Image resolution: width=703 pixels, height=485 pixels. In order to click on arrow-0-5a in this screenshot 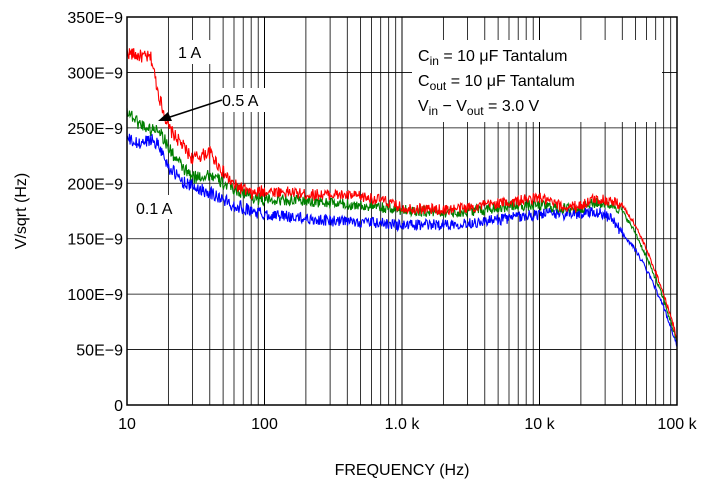, I will do `click(196, 108)`.